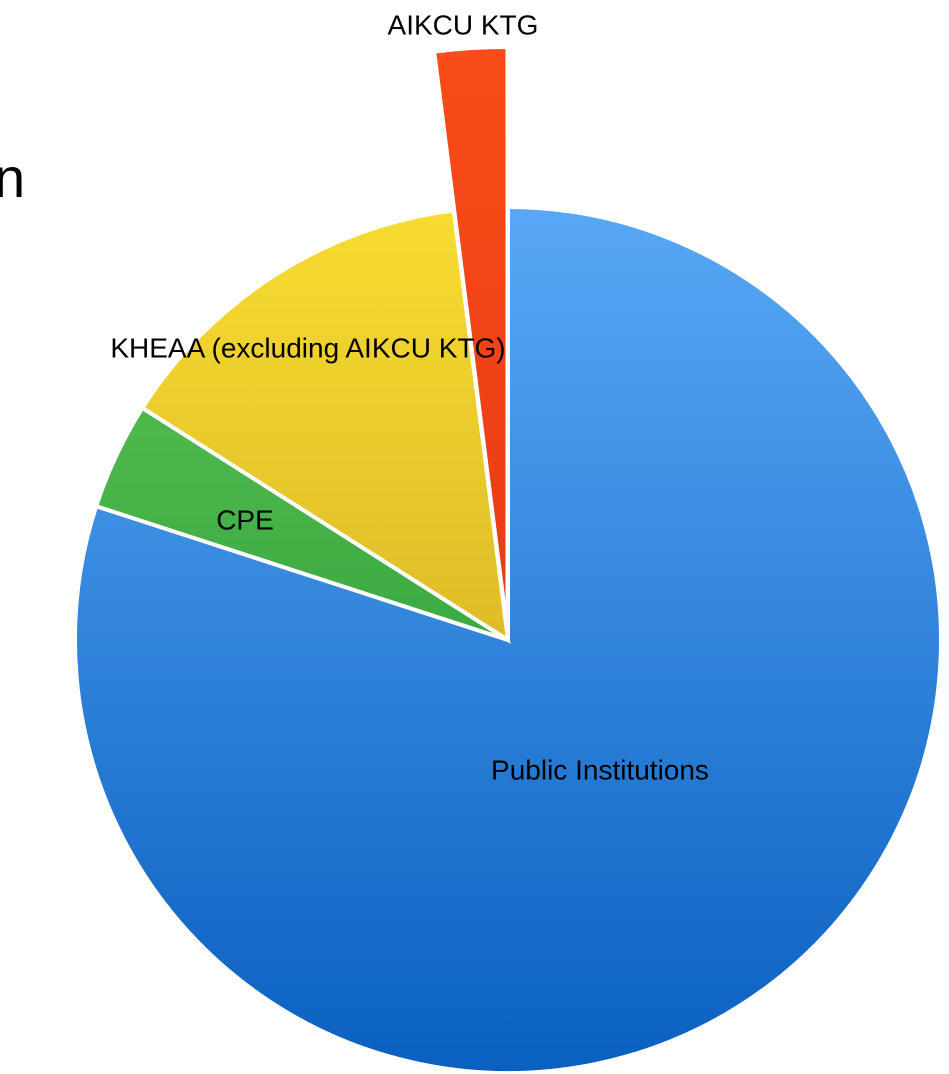  Describe the element at coordinates (463, 24) in the screenshot. I see `slice-label: AIKCU KTG` at that location.